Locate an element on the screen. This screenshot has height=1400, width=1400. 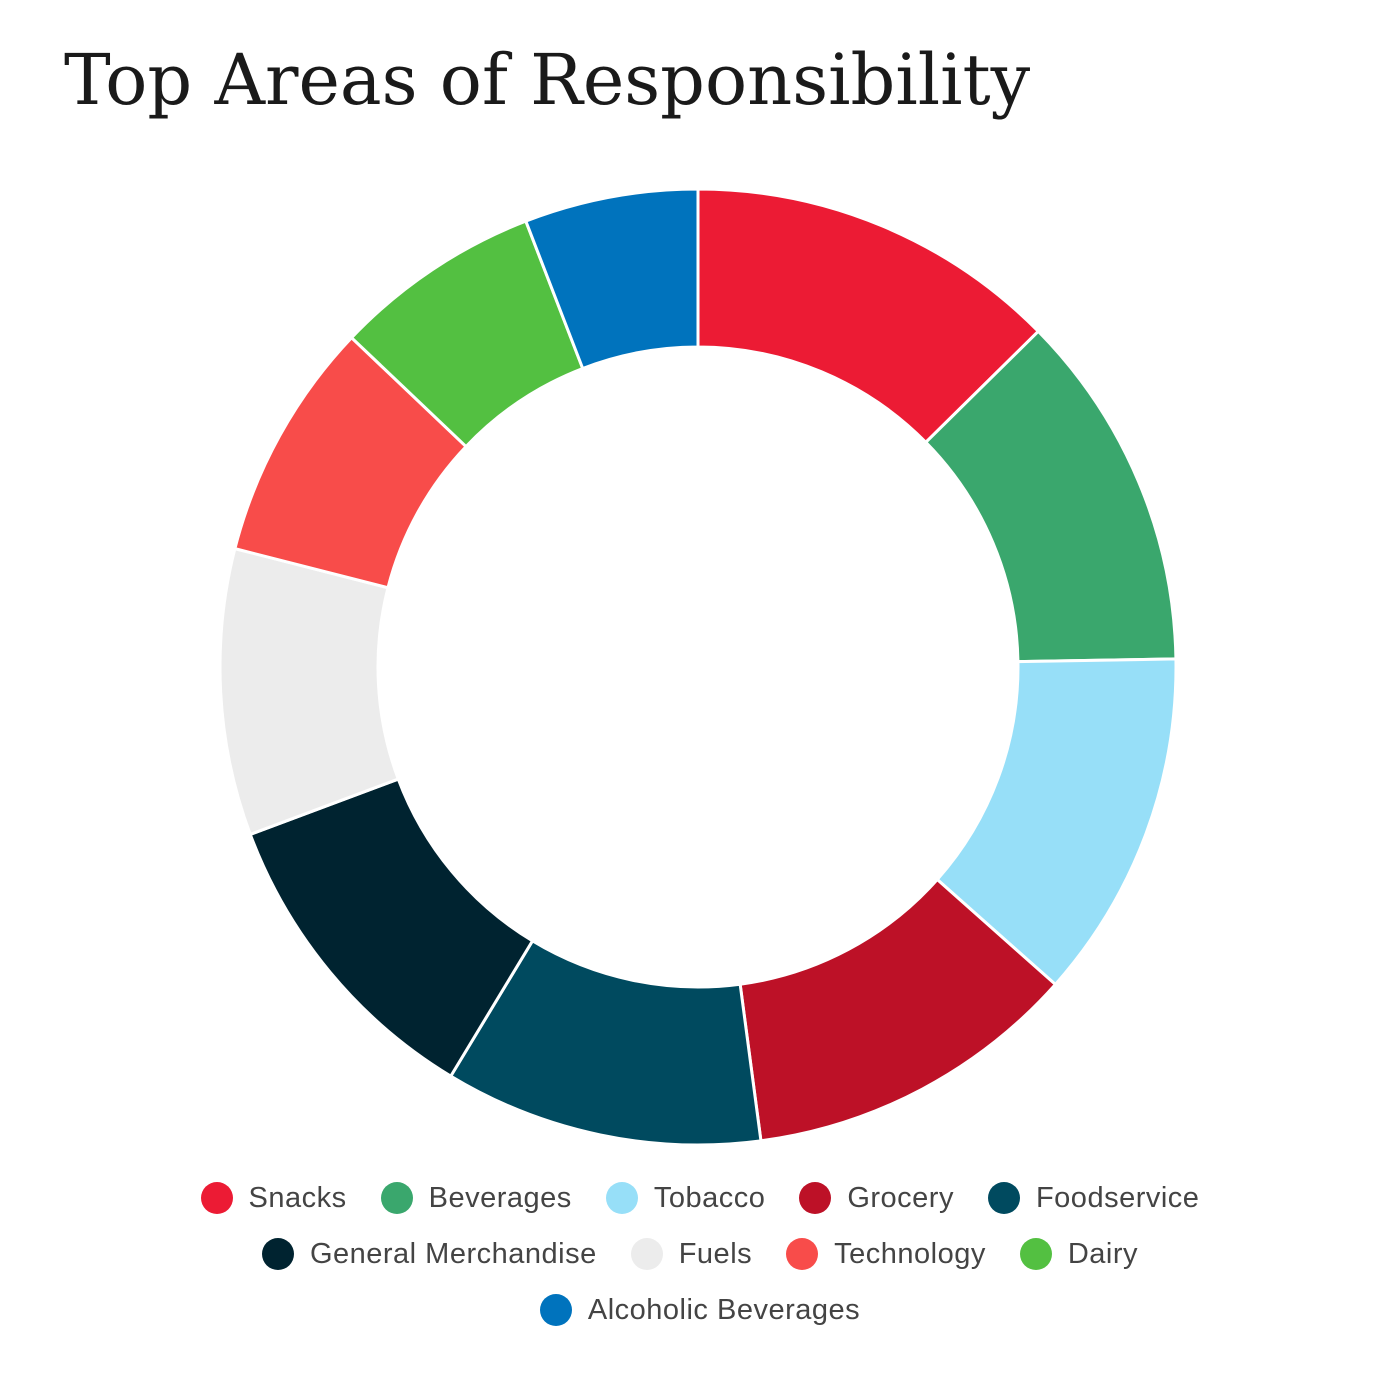
legend-label: Beverages is located at coordinates (500, 1197).